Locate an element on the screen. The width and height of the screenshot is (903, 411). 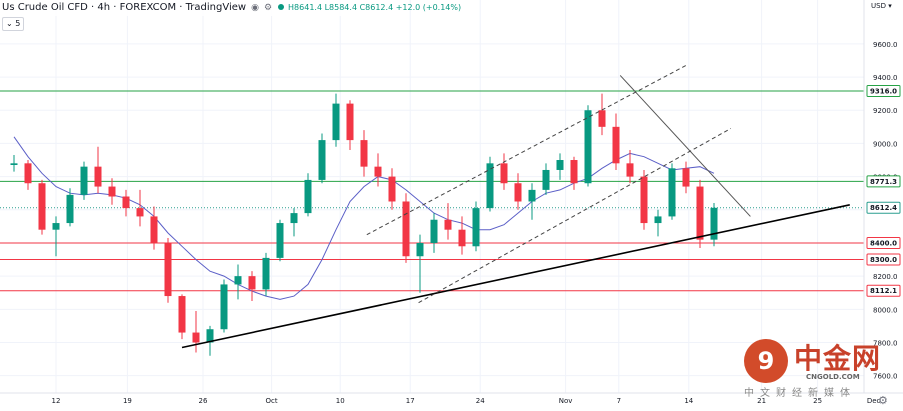
indicator-collapse-button: ⌄ 5 is located at coordinates (13, 24).